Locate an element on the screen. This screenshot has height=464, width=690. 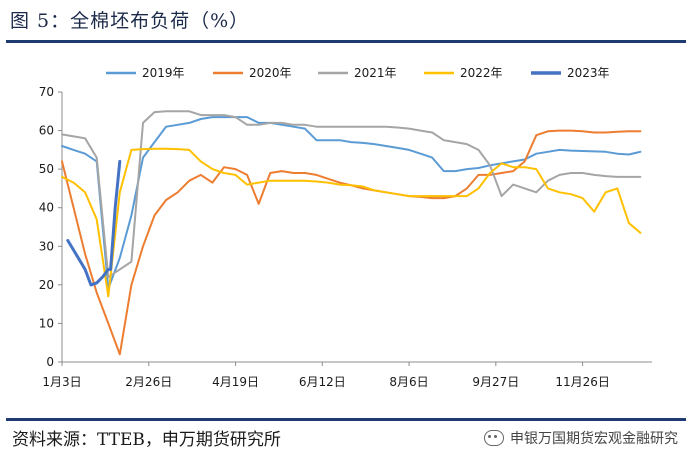
x-tick-label: 4月19日 is located at coordinates (235, 382).